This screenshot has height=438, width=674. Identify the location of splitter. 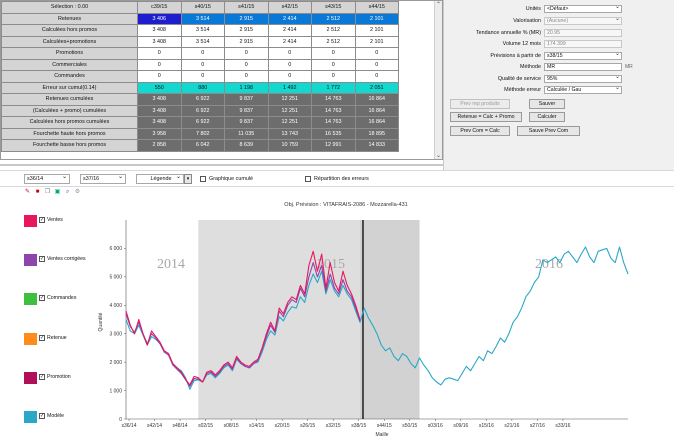
(221, 165).